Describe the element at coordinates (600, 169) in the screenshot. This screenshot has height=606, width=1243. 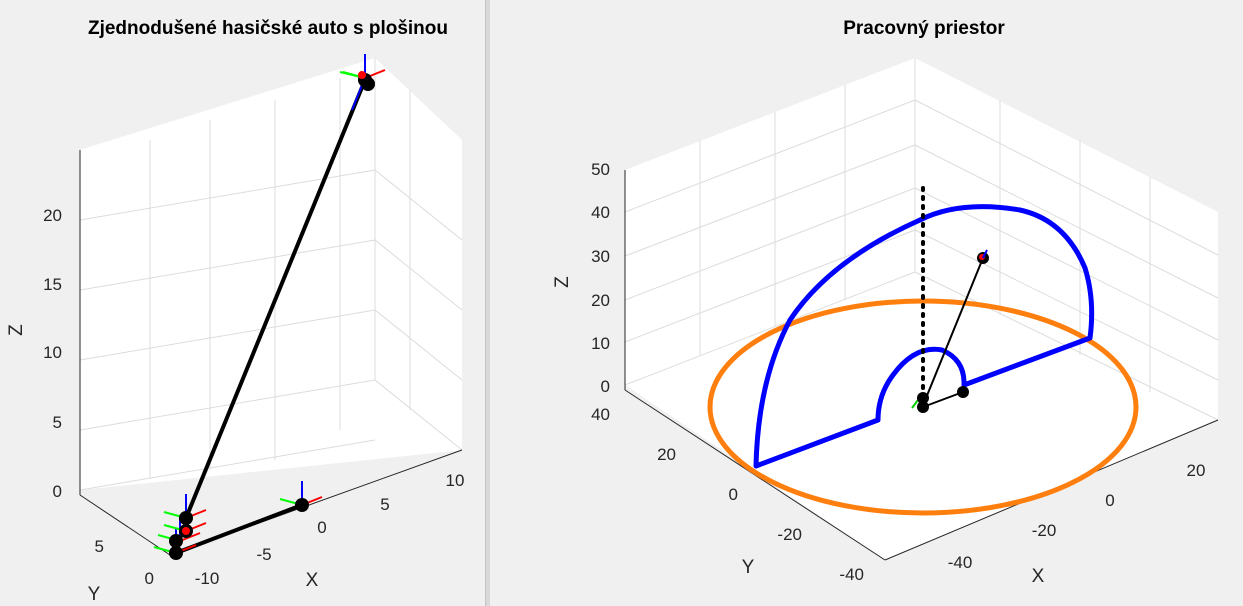
I see `z-tick: 50` at that location.